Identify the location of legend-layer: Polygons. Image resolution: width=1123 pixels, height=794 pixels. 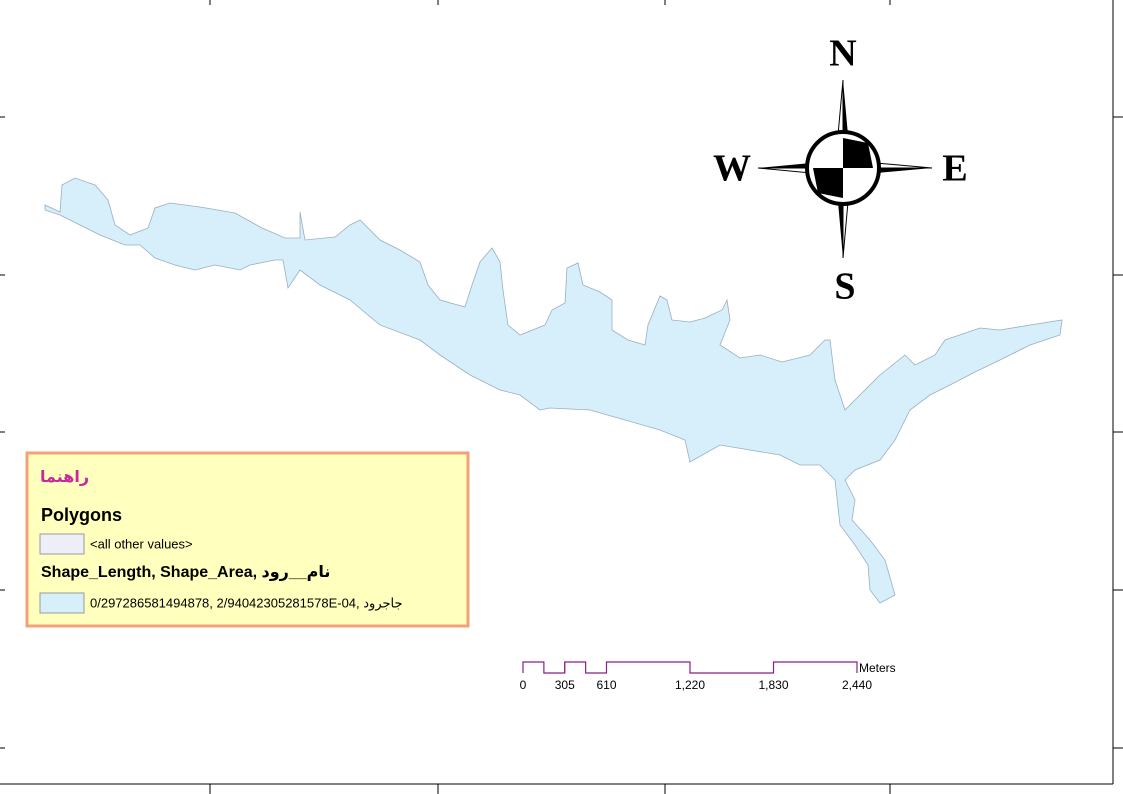
(81, 515).